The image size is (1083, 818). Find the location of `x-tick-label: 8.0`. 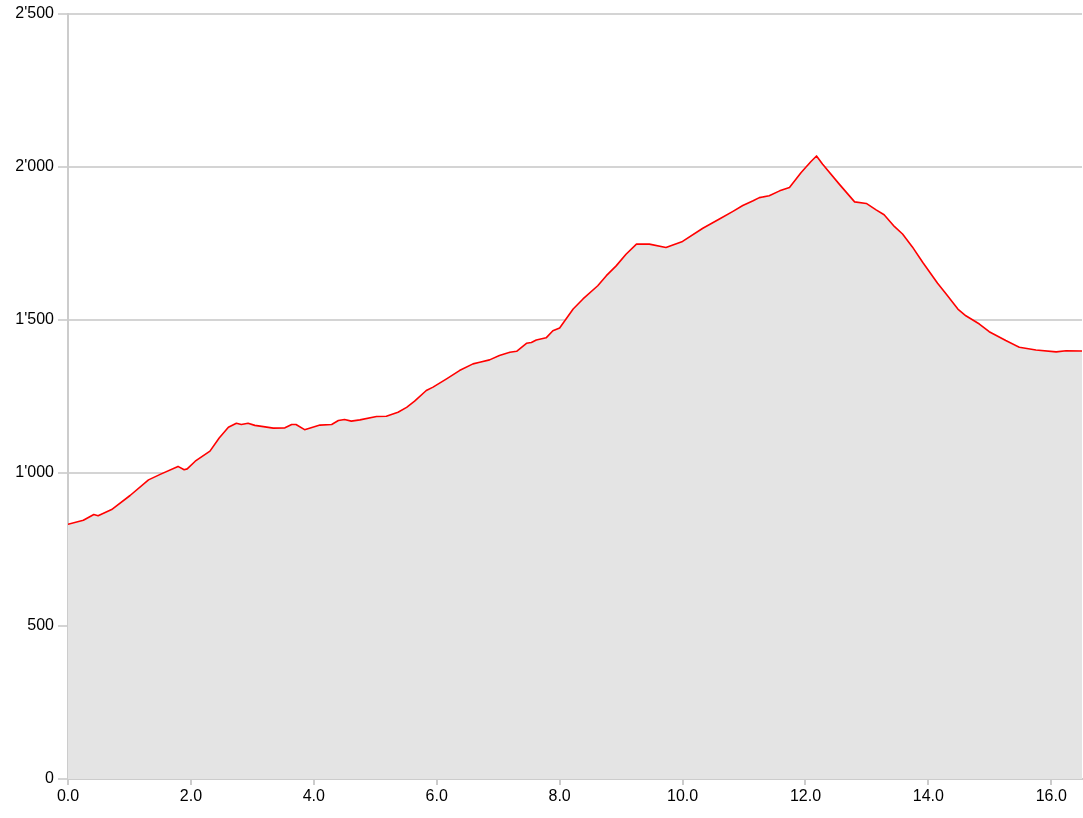

x-tick-label: 8.0 is located at coordinates (559, 796).